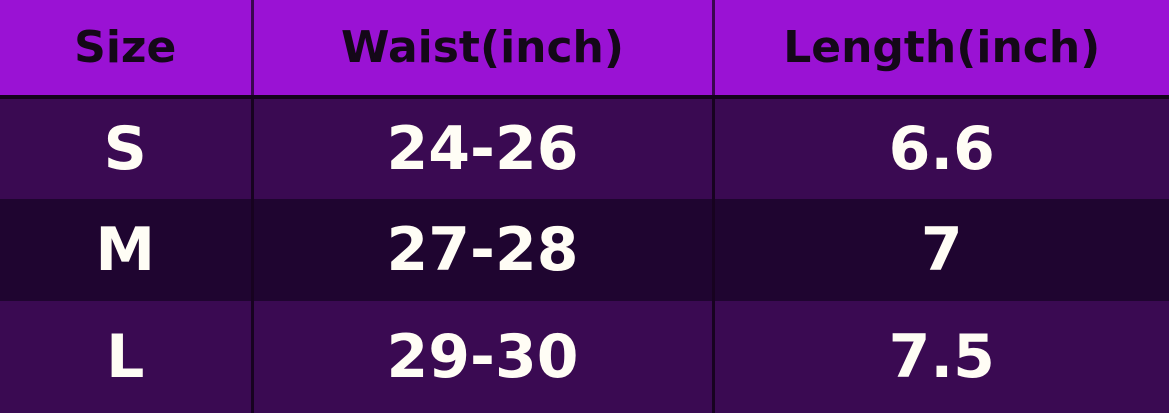 This screenshot has height=413, width=1169. What do you see at coordinates (125, 249) in the screenshot?
I see `cell-size: M` at bounding box center [125, 249].